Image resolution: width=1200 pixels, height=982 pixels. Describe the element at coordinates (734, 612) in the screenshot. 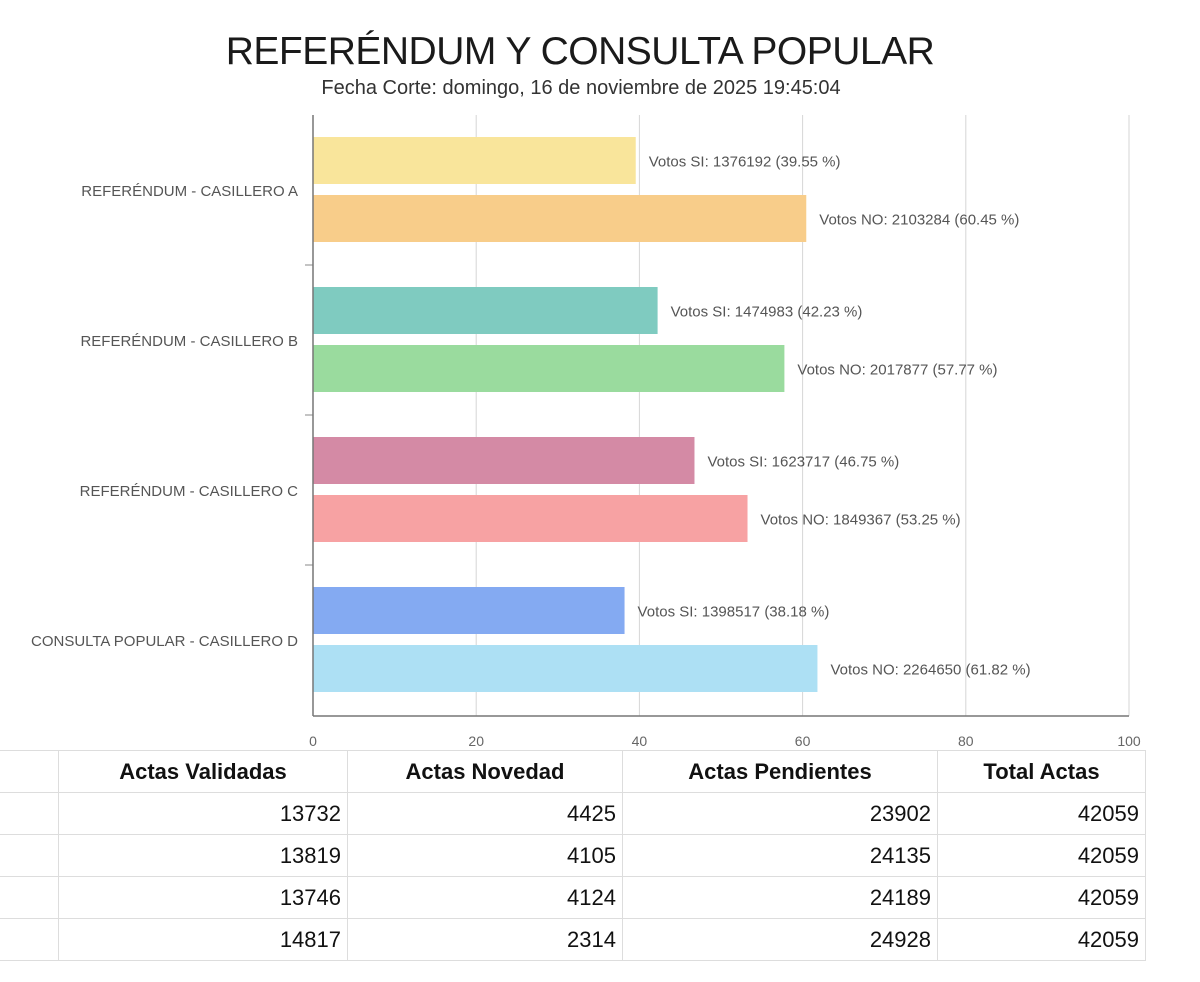

I see `data-label: Votos SI: 1398517 (38.18 %)` at that location.